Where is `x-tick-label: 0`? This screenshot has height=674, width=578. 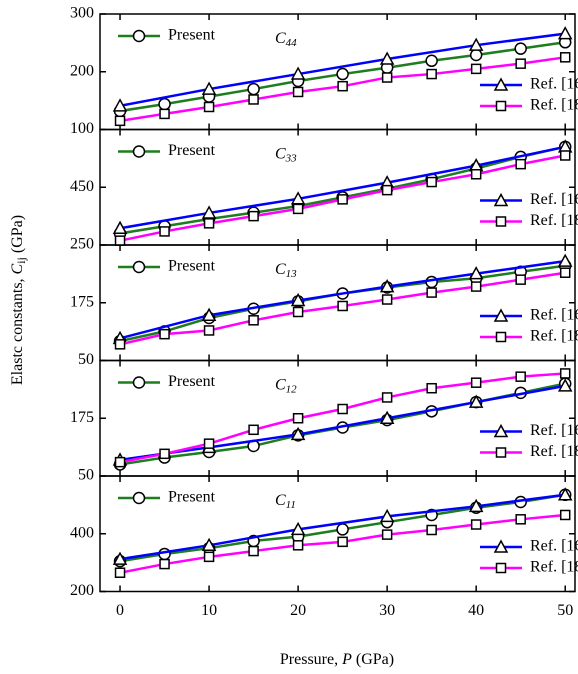 x-tick-label: 0 is located at coordinates (120, 610).